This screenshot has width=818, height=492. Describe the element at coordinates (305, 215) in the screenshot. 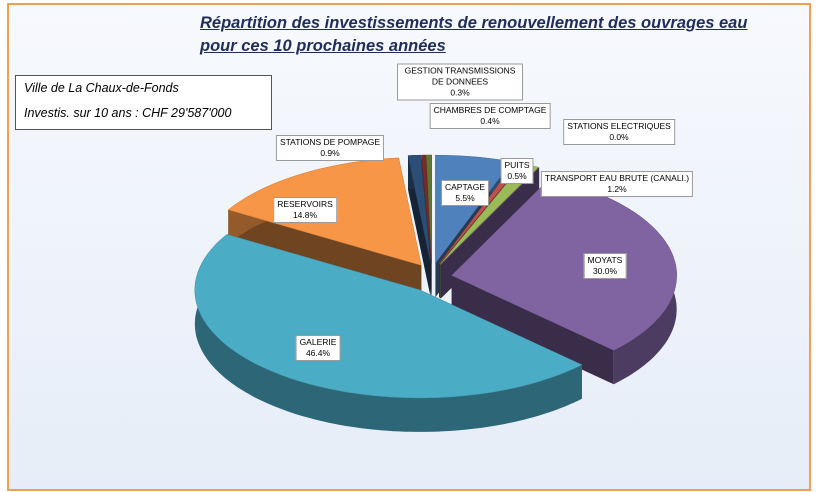

I see `label-value: 14.8%` at that location.